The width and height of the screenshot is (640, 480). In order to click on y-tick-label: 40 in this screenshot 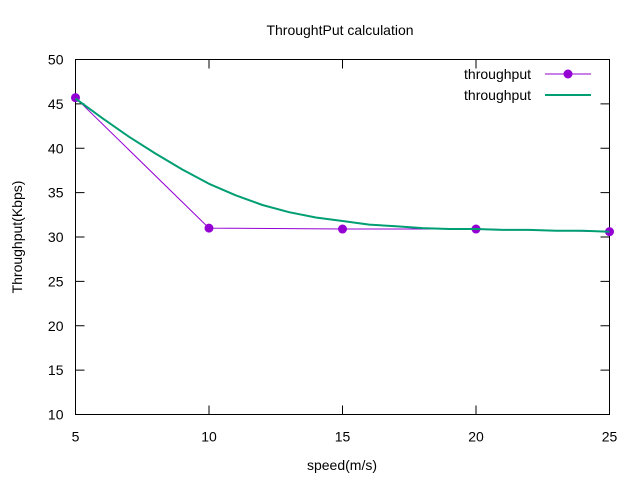, I will do `click(56, 148)`.